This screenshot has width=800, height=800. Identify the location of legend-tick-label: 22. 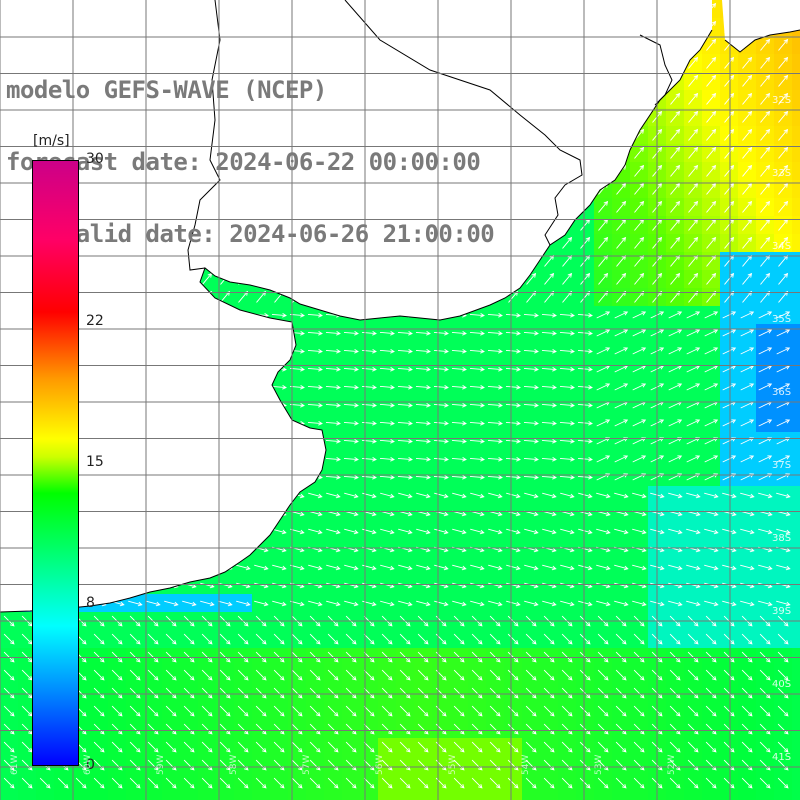
(95, 320).